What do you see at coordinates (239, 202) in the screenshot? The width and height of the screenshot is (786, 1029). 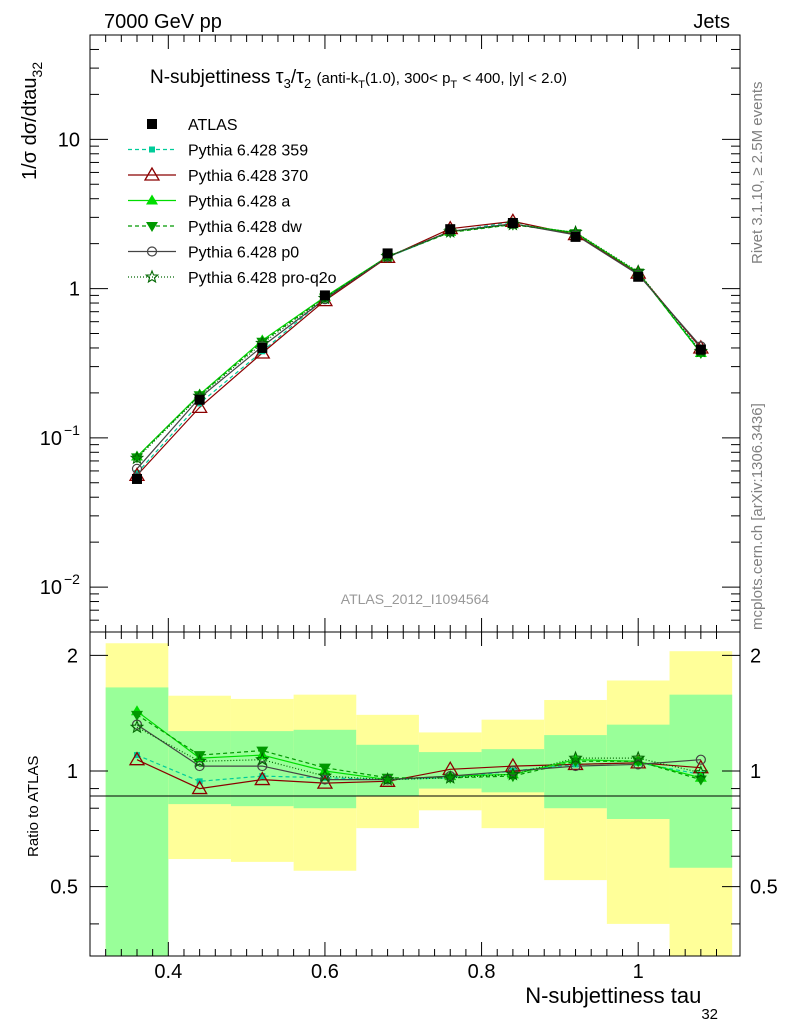 I see `legend-label-3: Pythia 6.428 a` at bounding box center [239, 202].